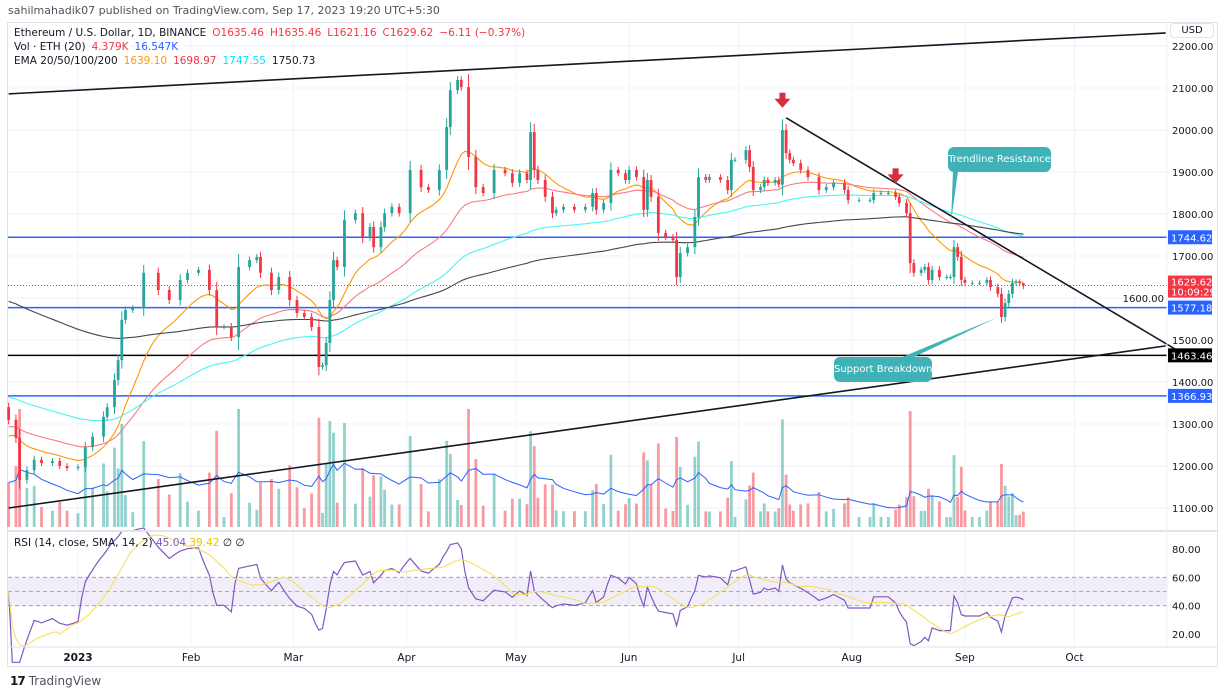 This screenshot has width=1224, height=694. I want to click on legend-volume-row: Vol · ETH (20) 4.379K 16.547K, so click(99, 47).